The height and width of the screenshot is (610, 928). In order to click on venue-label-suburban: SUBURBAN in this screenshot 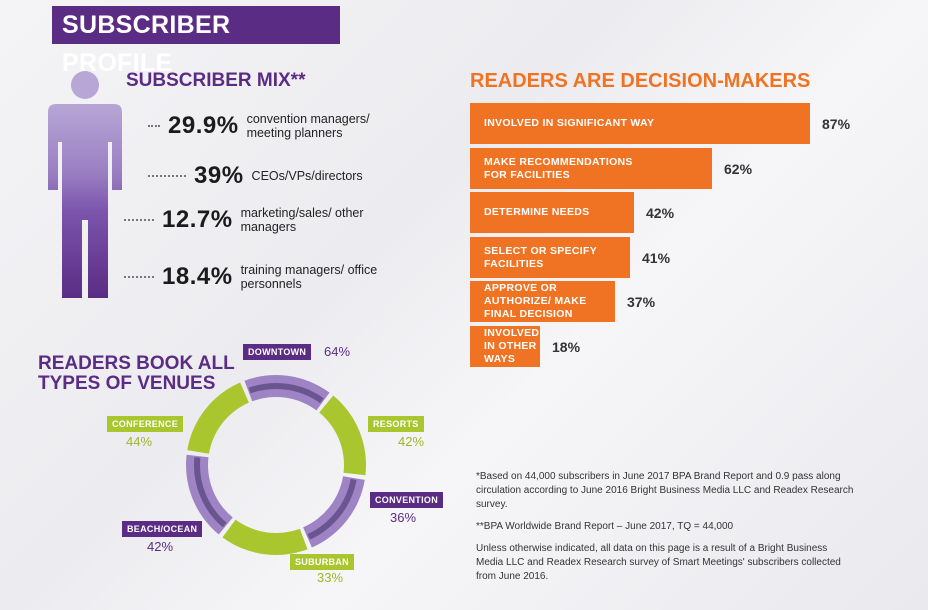, I will do `click(322, 562)`.